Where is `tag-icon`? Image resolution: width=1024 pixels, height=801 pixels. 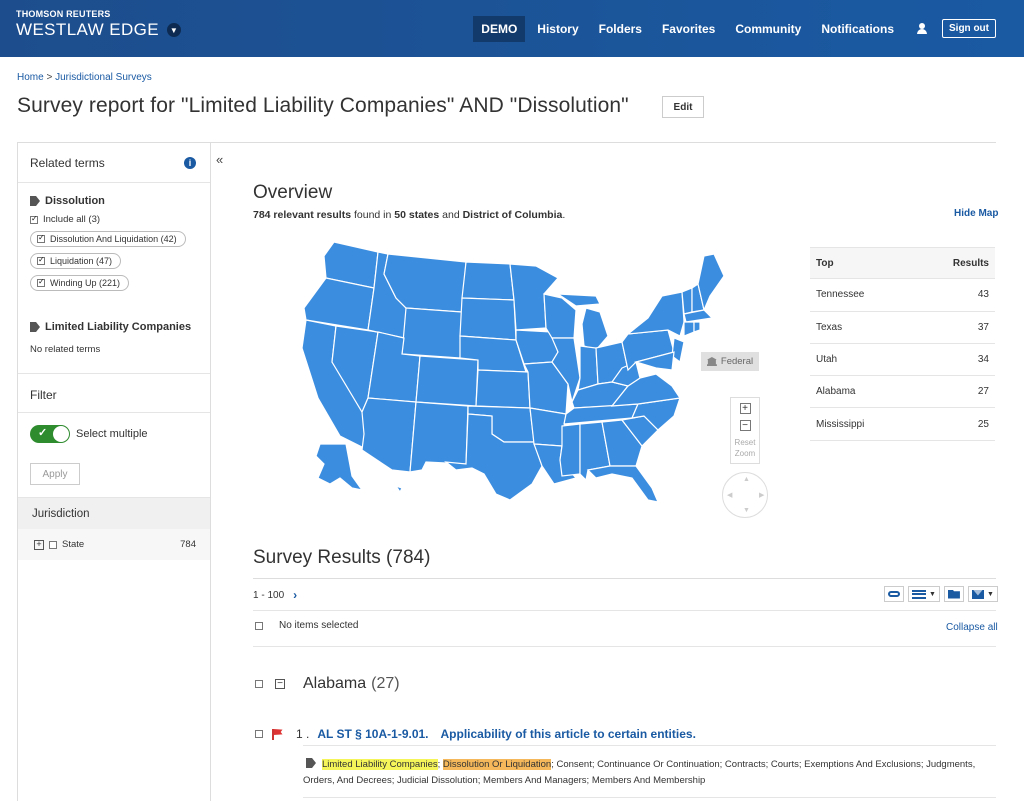
tag-icon is located at coordinates (35, 327).